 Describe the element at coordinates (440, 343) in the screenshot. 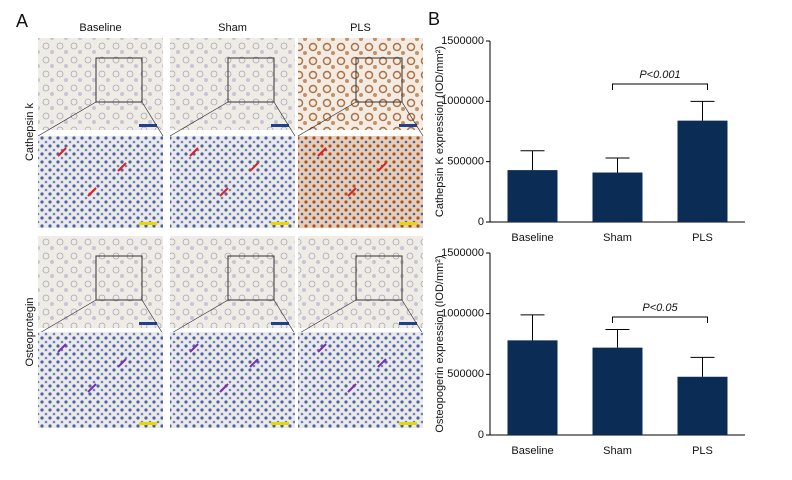

I see `y-axis-label: Osteopogerin expression (IOD/mm²)` at that location.